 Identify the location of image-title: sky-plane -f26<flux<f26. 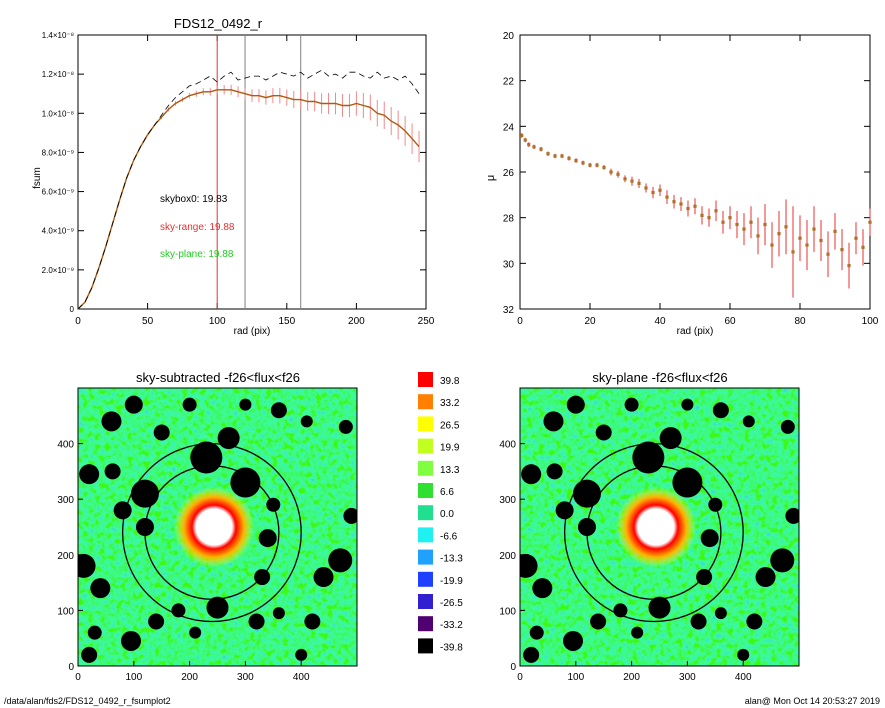
(659, 377).